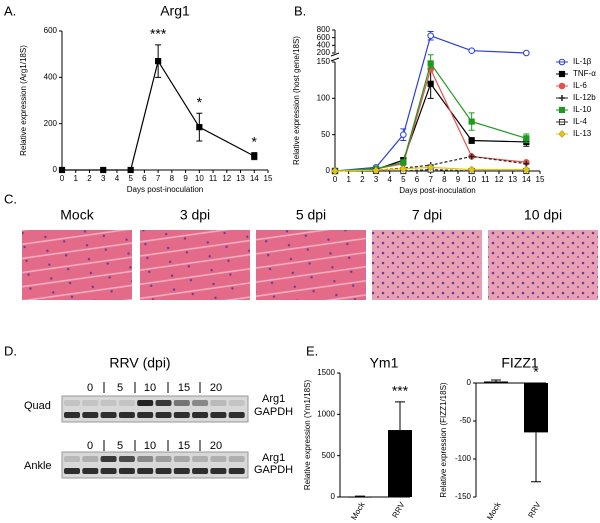  I want to click on y-tick-label: 150, so click(324, 61).